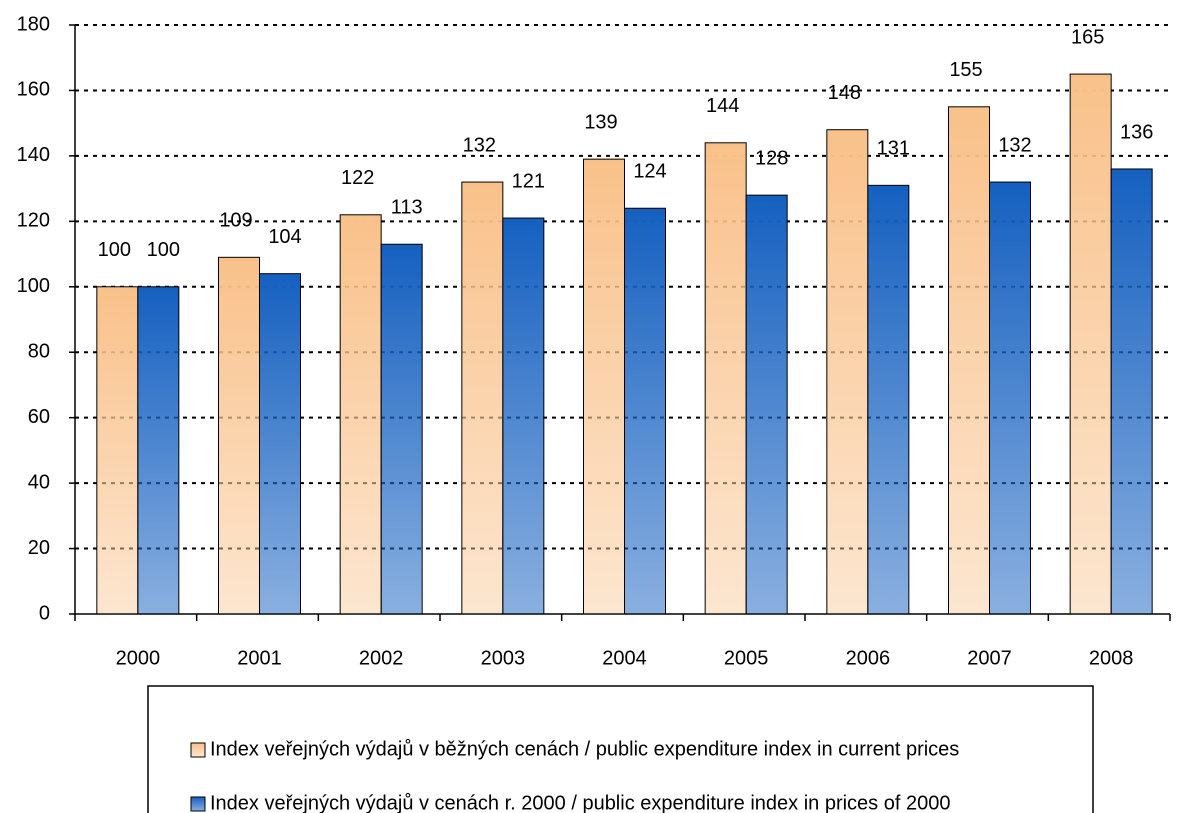  Describe the element at coordinates (624, 658) in the screenshot. I see `x-tick-label: 2004` at that location.